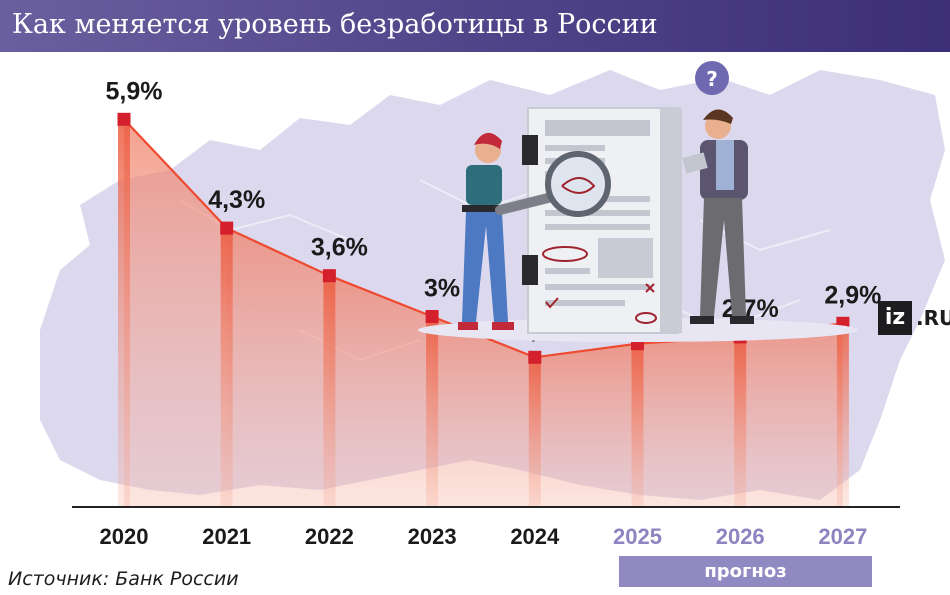 This screenshot has width=950, height=595. What do you see at coordinates (329, 536) in the screenshot?
I see `x-tick-label: 2022` at bounding box center [329, 536].